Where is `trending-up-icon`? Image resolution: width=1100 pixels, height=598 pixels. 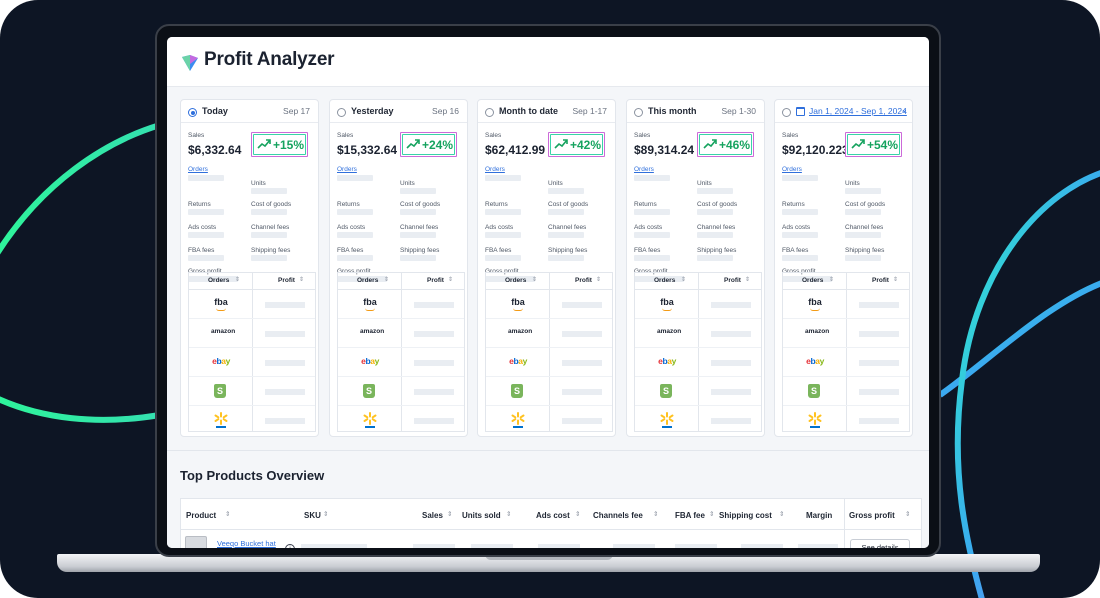
trending-up-icon is located at coordinates (561, 144).